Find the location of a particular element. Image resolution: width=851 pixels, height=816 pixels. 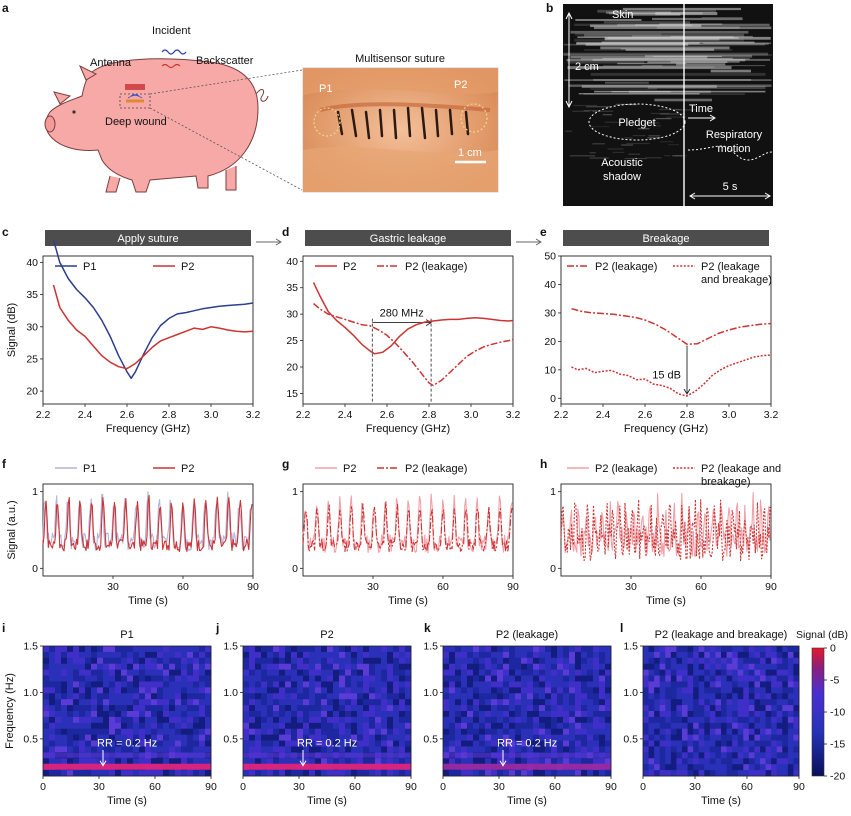

plot-frame is located at coordinates (527, 711).